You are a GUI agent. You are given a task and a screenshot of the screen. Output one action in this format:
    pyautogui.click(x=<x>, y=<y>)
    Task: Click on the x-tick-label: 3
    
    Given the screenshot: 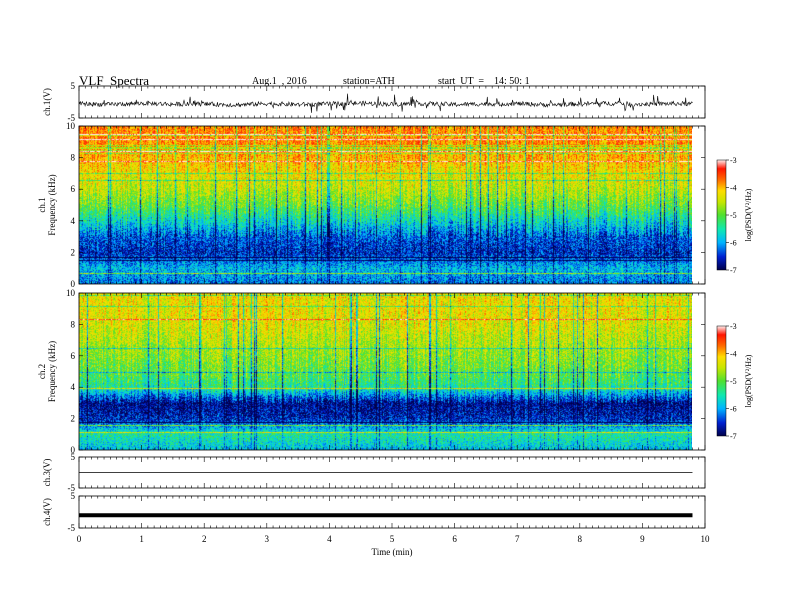 What is the action you would take?
    pyautogui.click(x=267, y=539)
    